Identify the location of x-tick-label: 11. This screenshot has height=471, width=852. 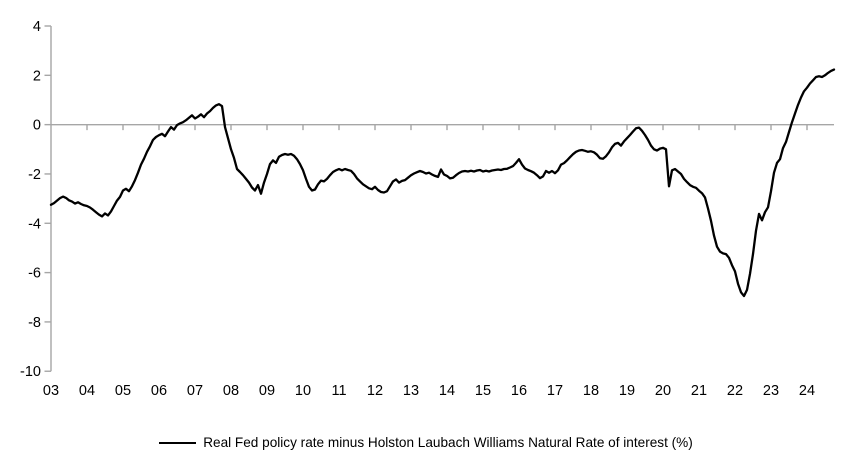
(338, 391).